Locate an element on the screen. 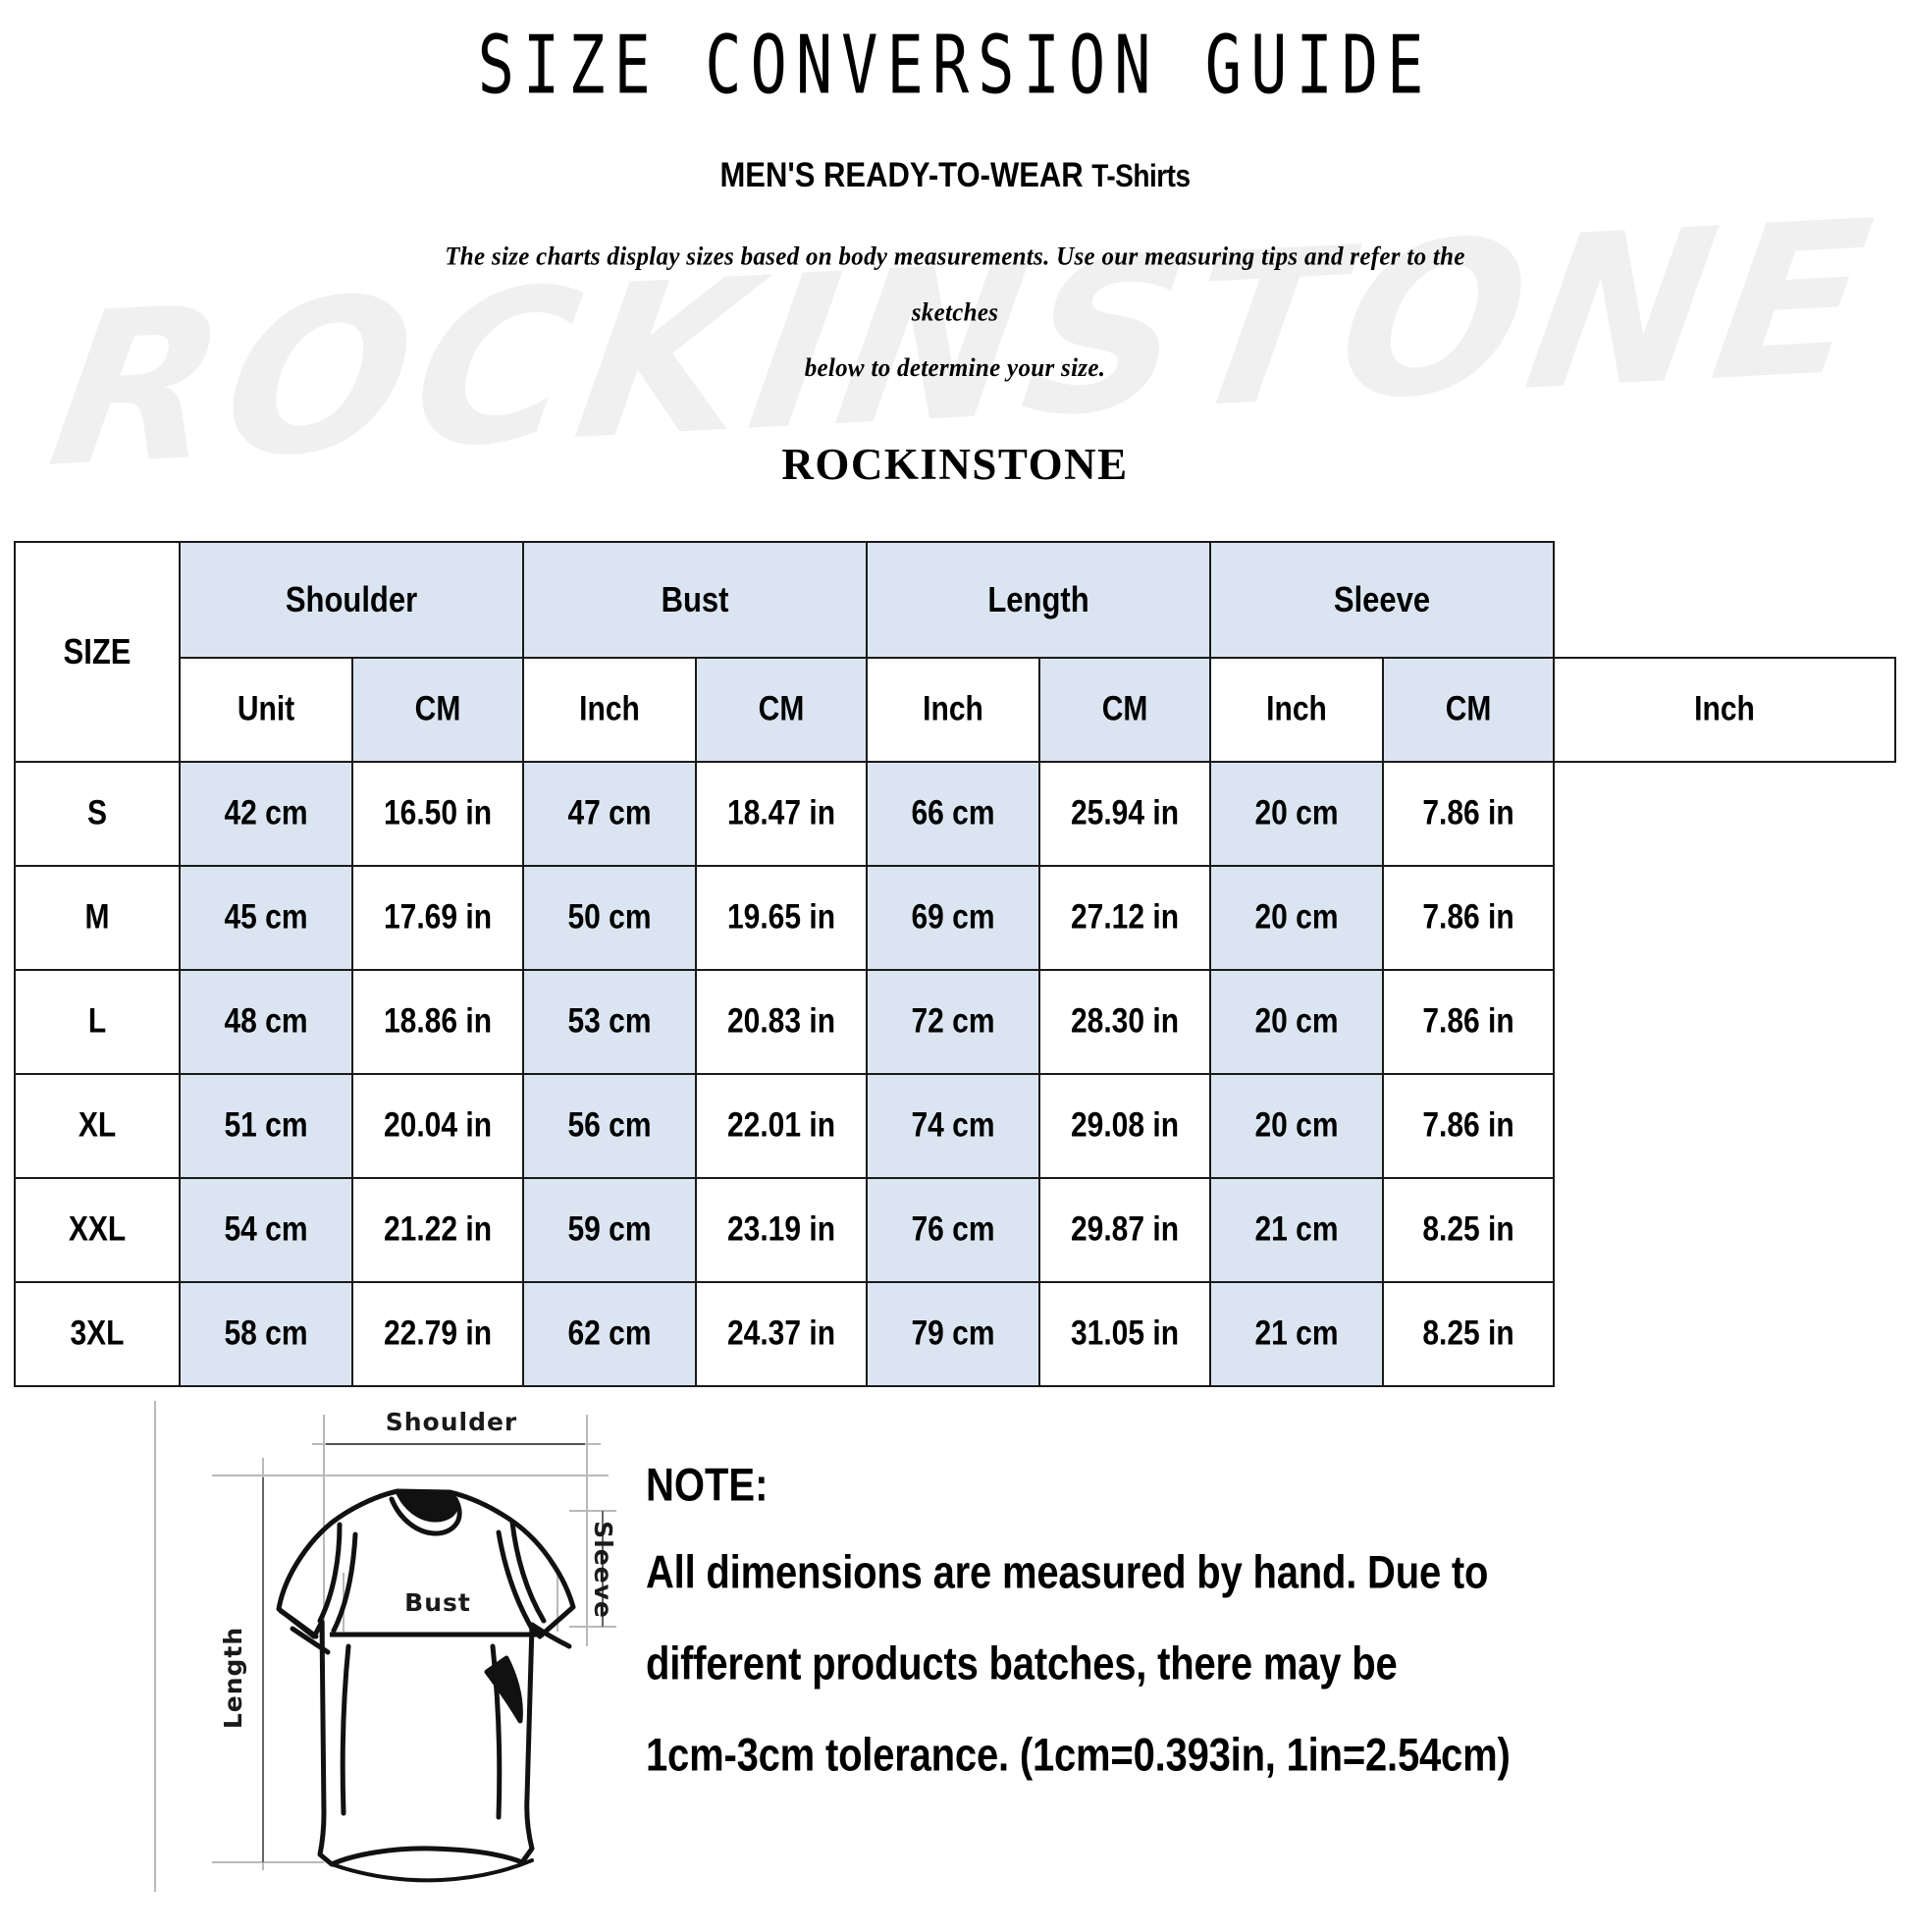 The image size is (1910, 1932). subtitle-category: MEN'S READY-TO-WEAR is located at coordinates (902, 175).